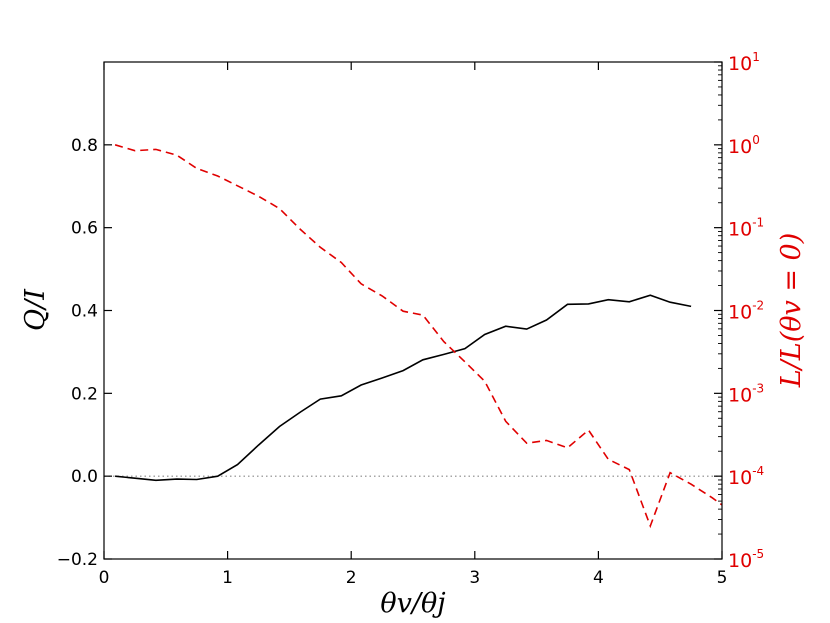 Image resolution: width=830 pixels, height=623 pixels. What do you see at coordinates (77, 560) in the screenshot?
I see `left-y-tick-label: −0.2` at bounding box center [77, 560].